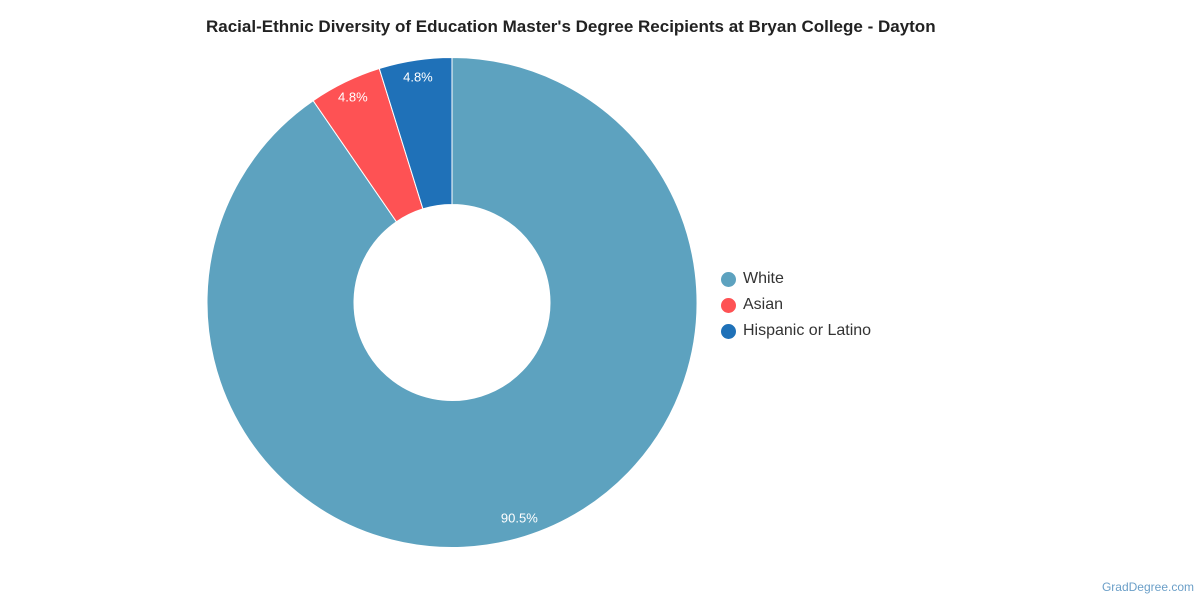 This screenshot has height=600, width=1200. I want to click on slice-label-hispanic-or-latino: 4.8%, so click(418, 77).